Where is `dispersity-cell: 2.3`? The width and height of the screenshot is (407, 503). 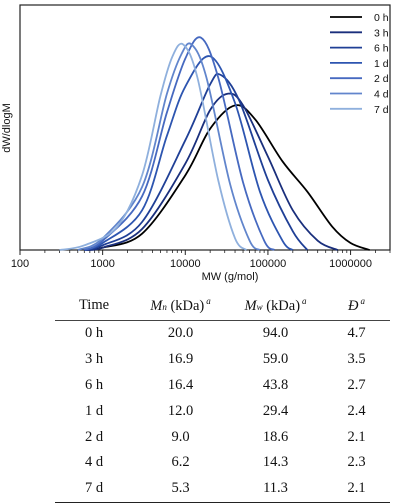
dispersity-cell: 2.3 is located at coordinates (356, 462).